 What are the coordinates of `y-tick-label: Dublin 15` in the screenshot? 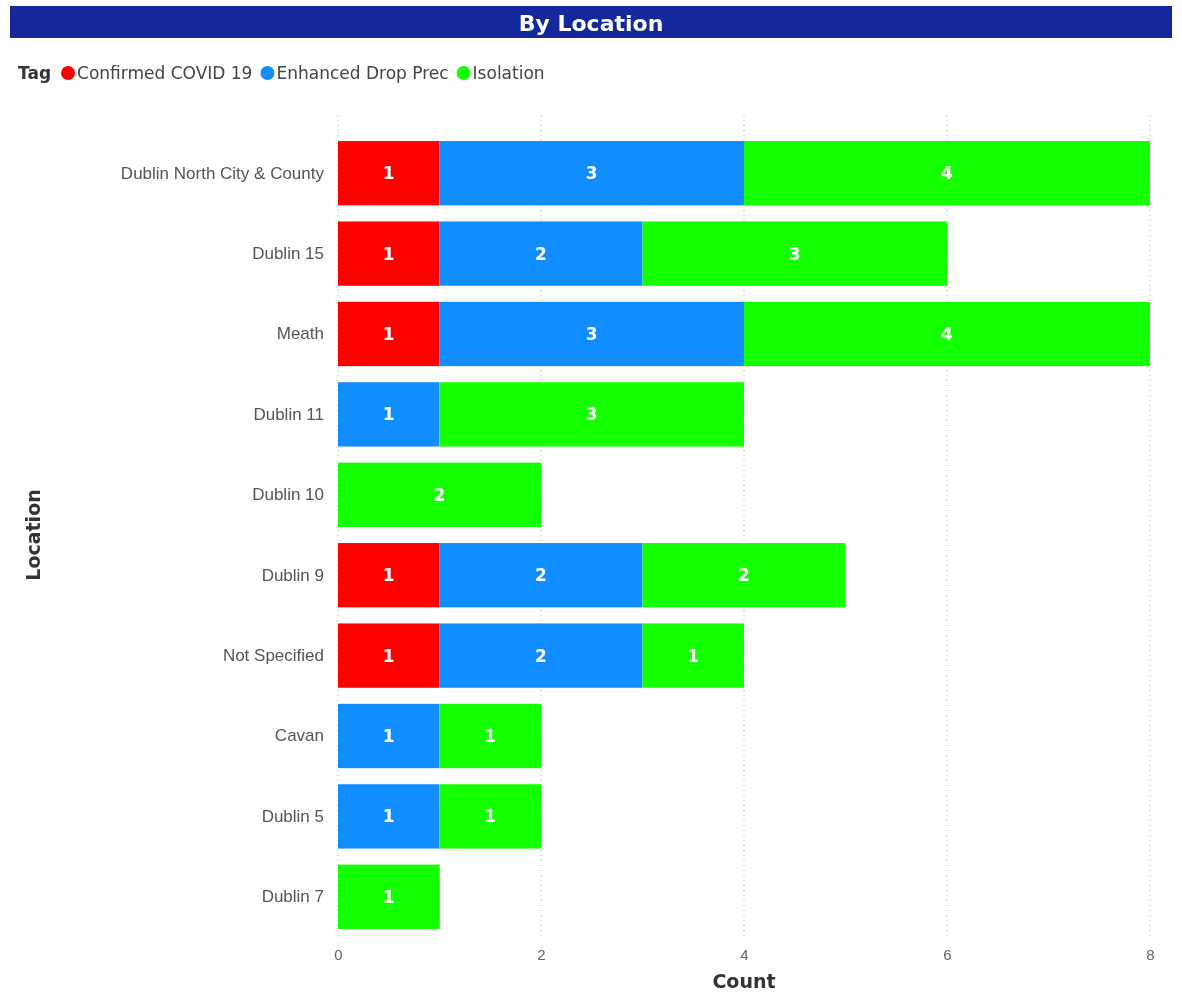 It's located at (288, 254).